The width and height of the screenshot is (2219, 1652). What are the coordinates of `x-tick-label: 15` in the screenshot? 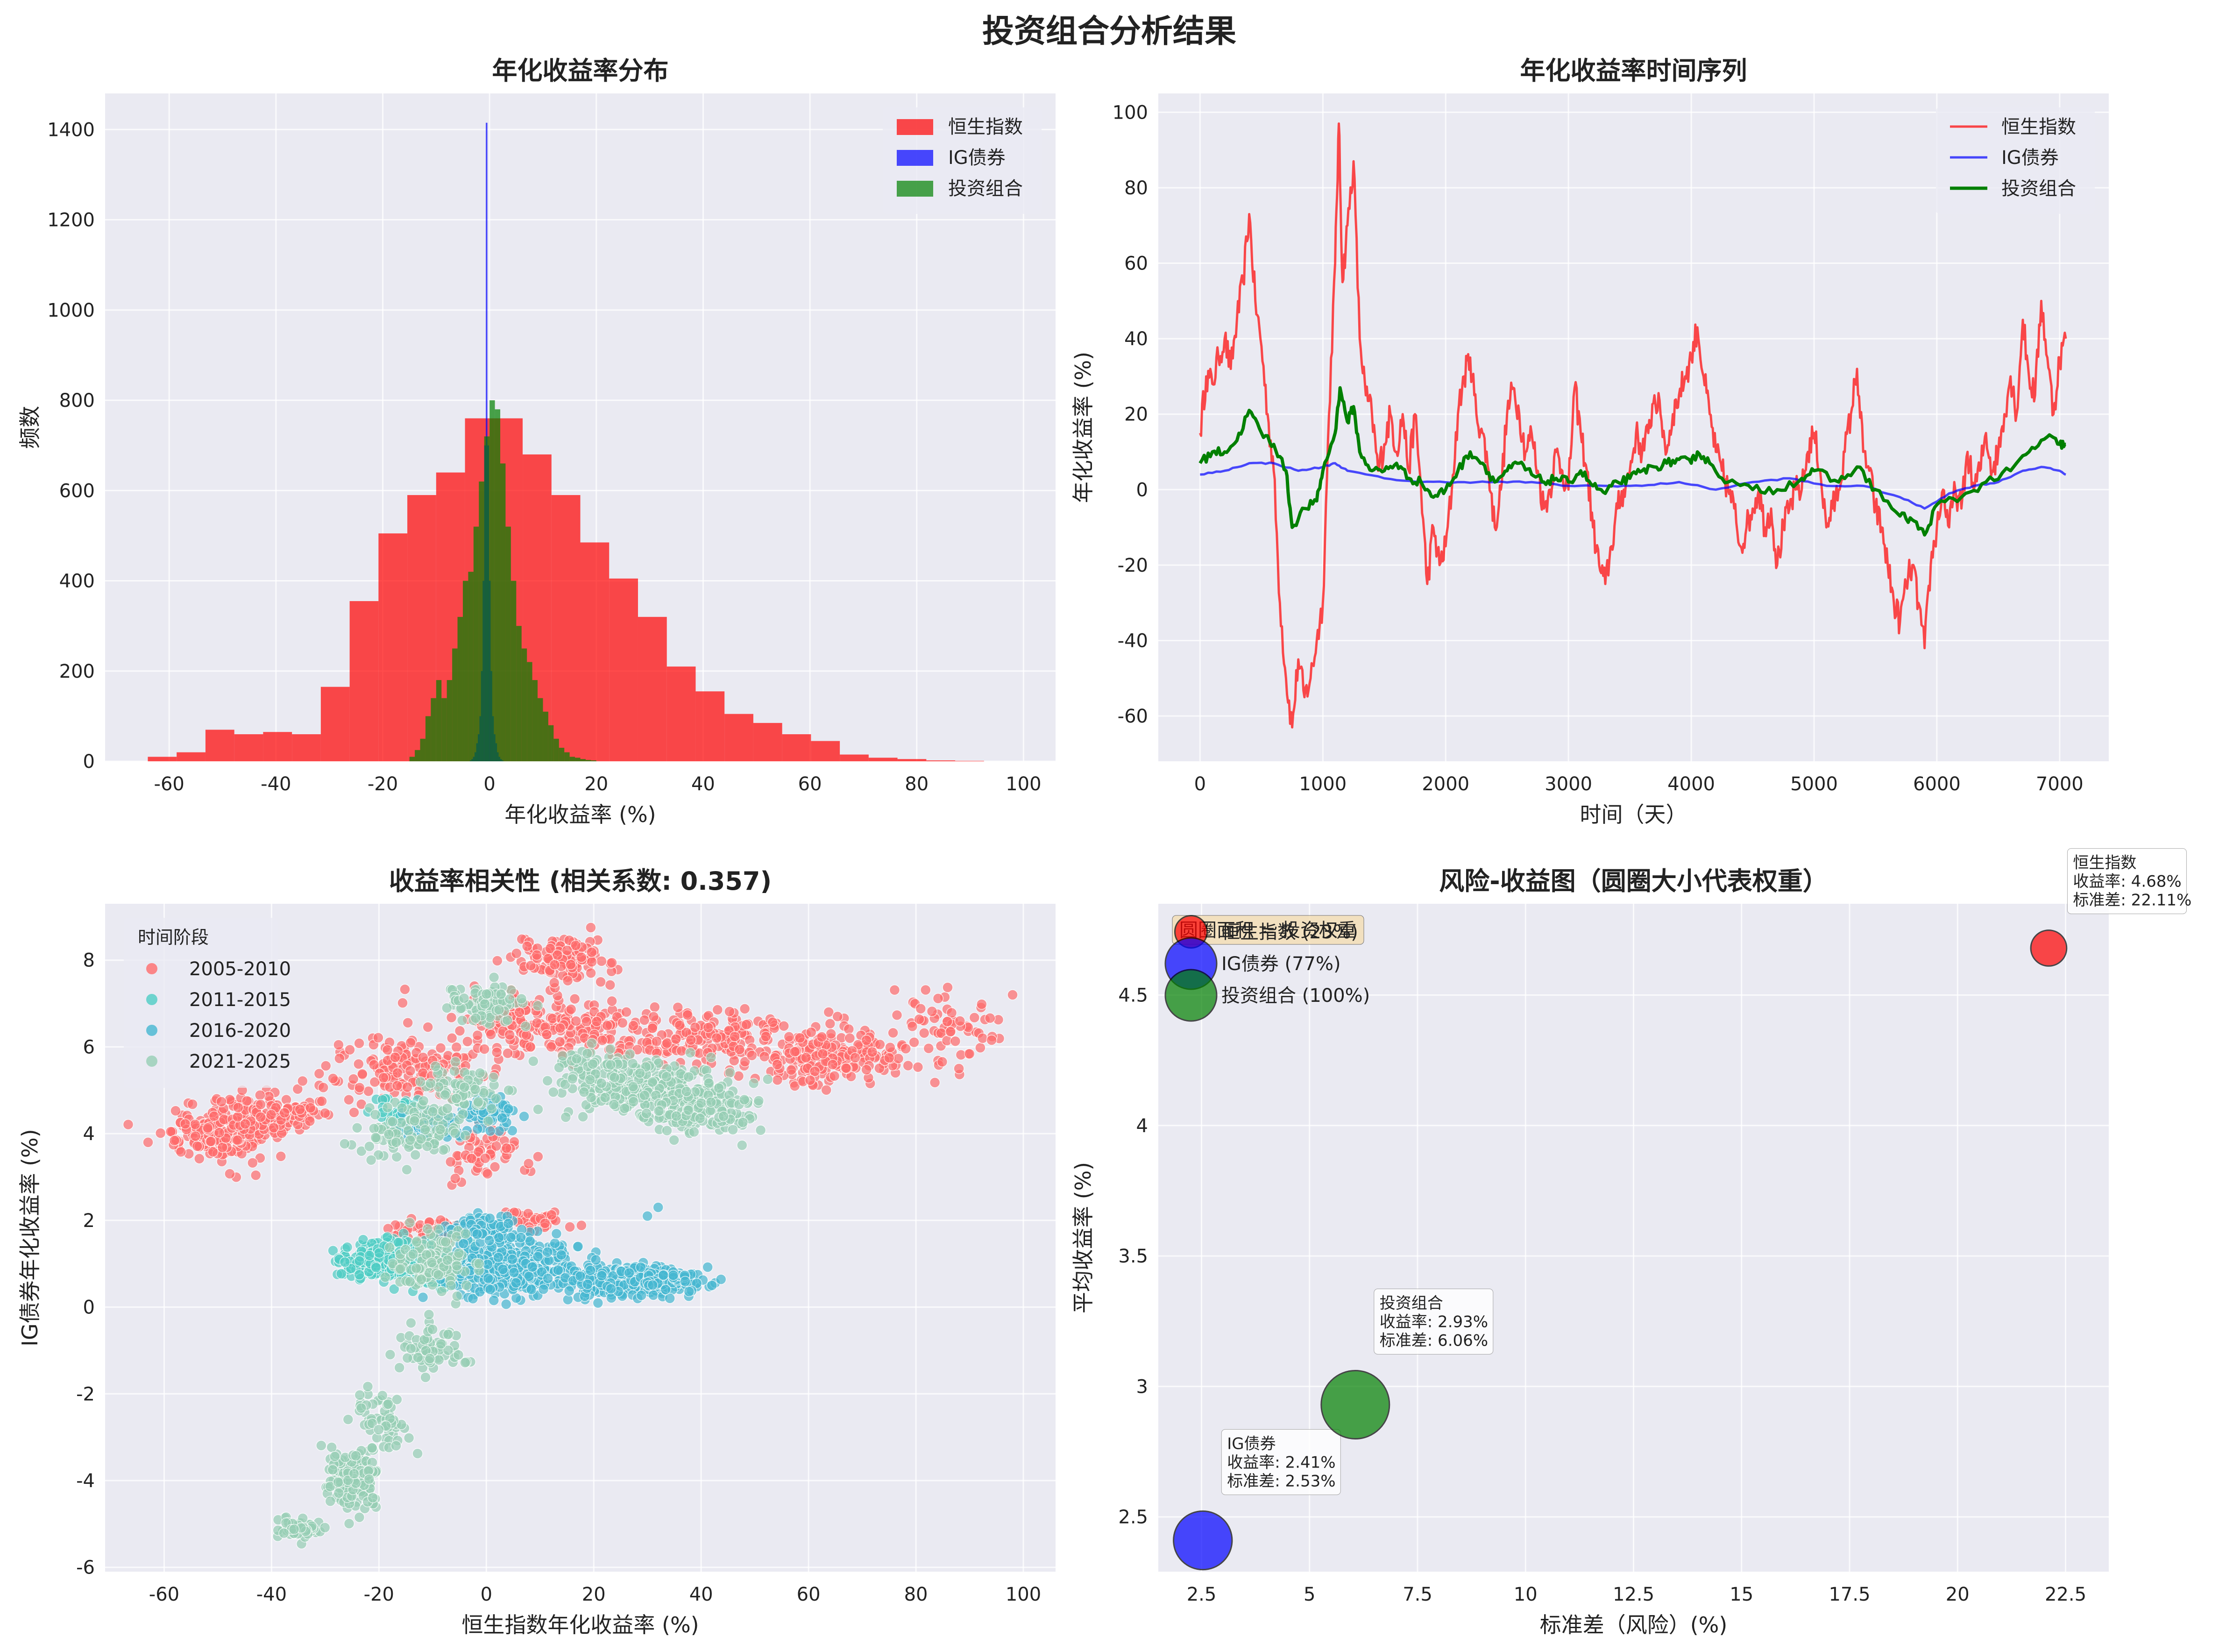 It's located at (1741, 1594).